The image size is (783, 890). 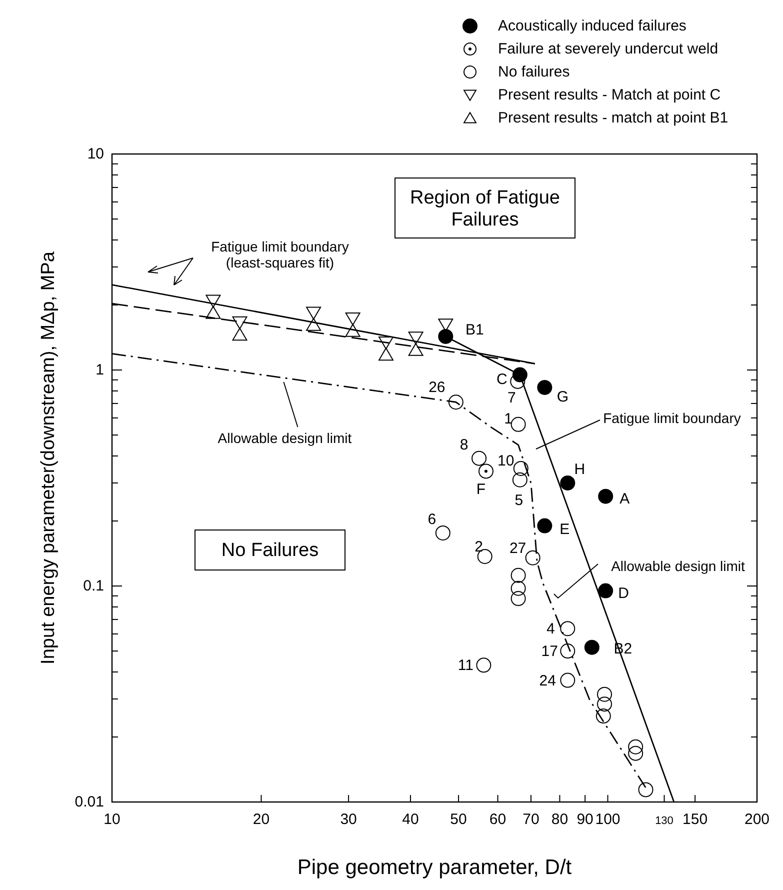 What do you see at coordinates (608, 49) in the screenshot?
I see `legend-label: Failure at severely undercut weld` at bounding box center [608, 49].